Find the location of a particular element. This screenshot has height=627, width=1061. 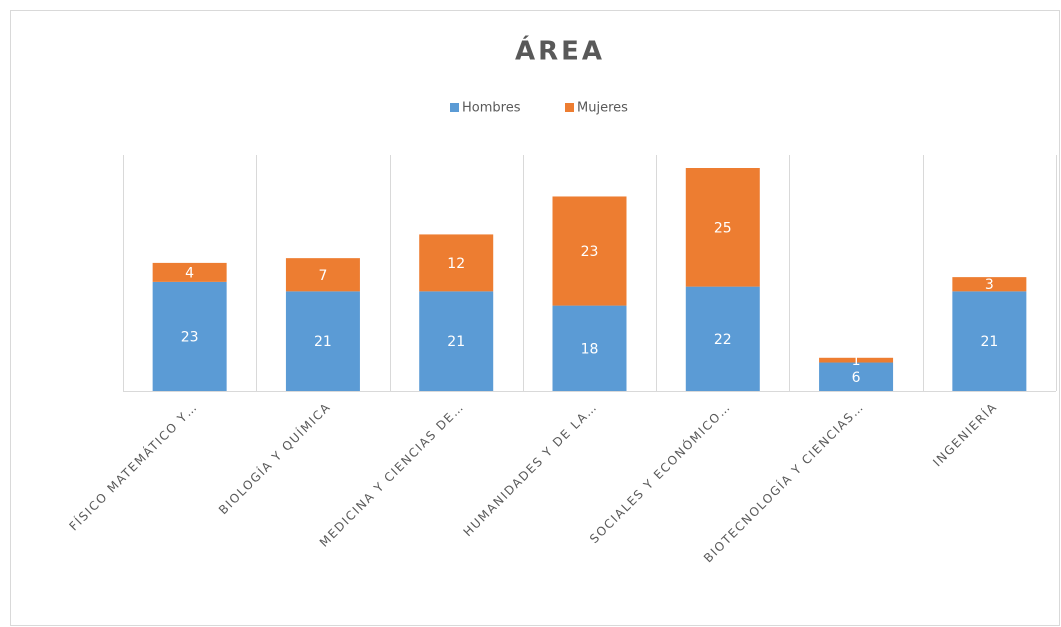

data-label: 25 is located at coordinates (723, 228).